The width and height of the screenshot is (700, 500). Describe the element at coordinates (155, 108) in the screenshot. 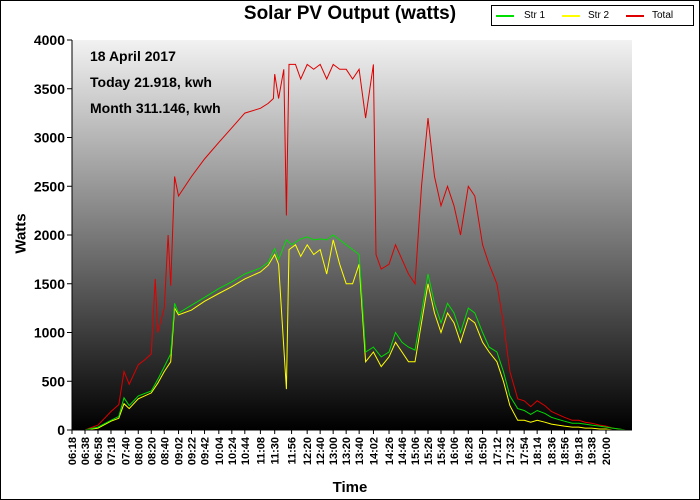

I see `annotation-month: Month 311.146, kwh` at that location.